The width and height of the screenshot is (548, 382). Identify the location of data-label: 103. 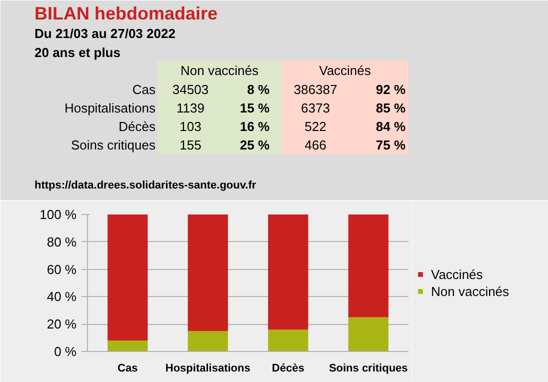
(191, 126).